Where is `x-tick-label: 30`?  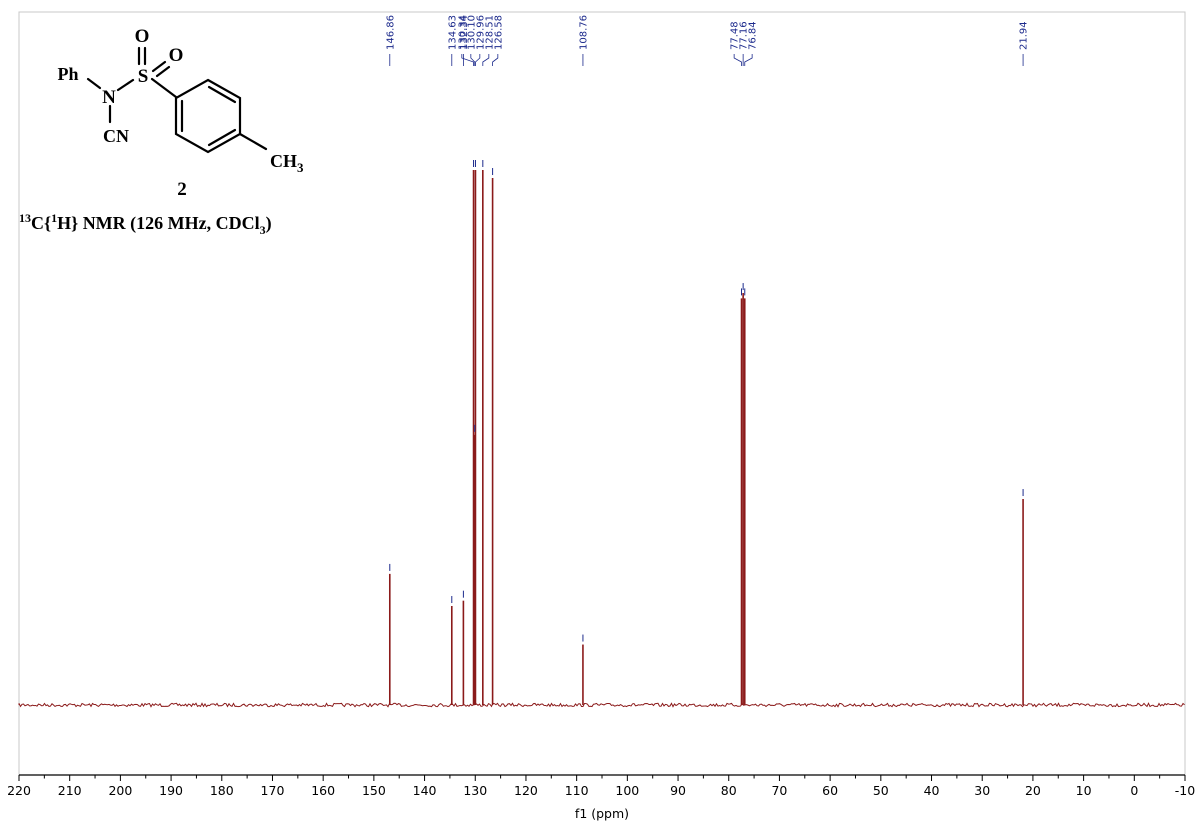 x-tick-label: 30 is located at coordinates (982, 790).